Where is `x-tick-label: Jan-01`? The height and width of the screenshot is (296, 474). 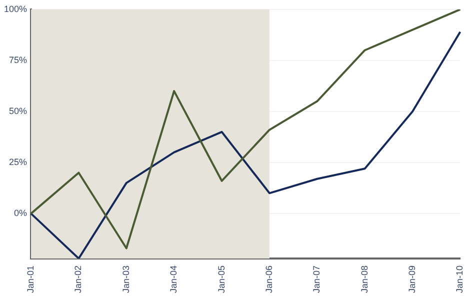
x-tick-label: Jan-01 is located at coordinates (31, 279).